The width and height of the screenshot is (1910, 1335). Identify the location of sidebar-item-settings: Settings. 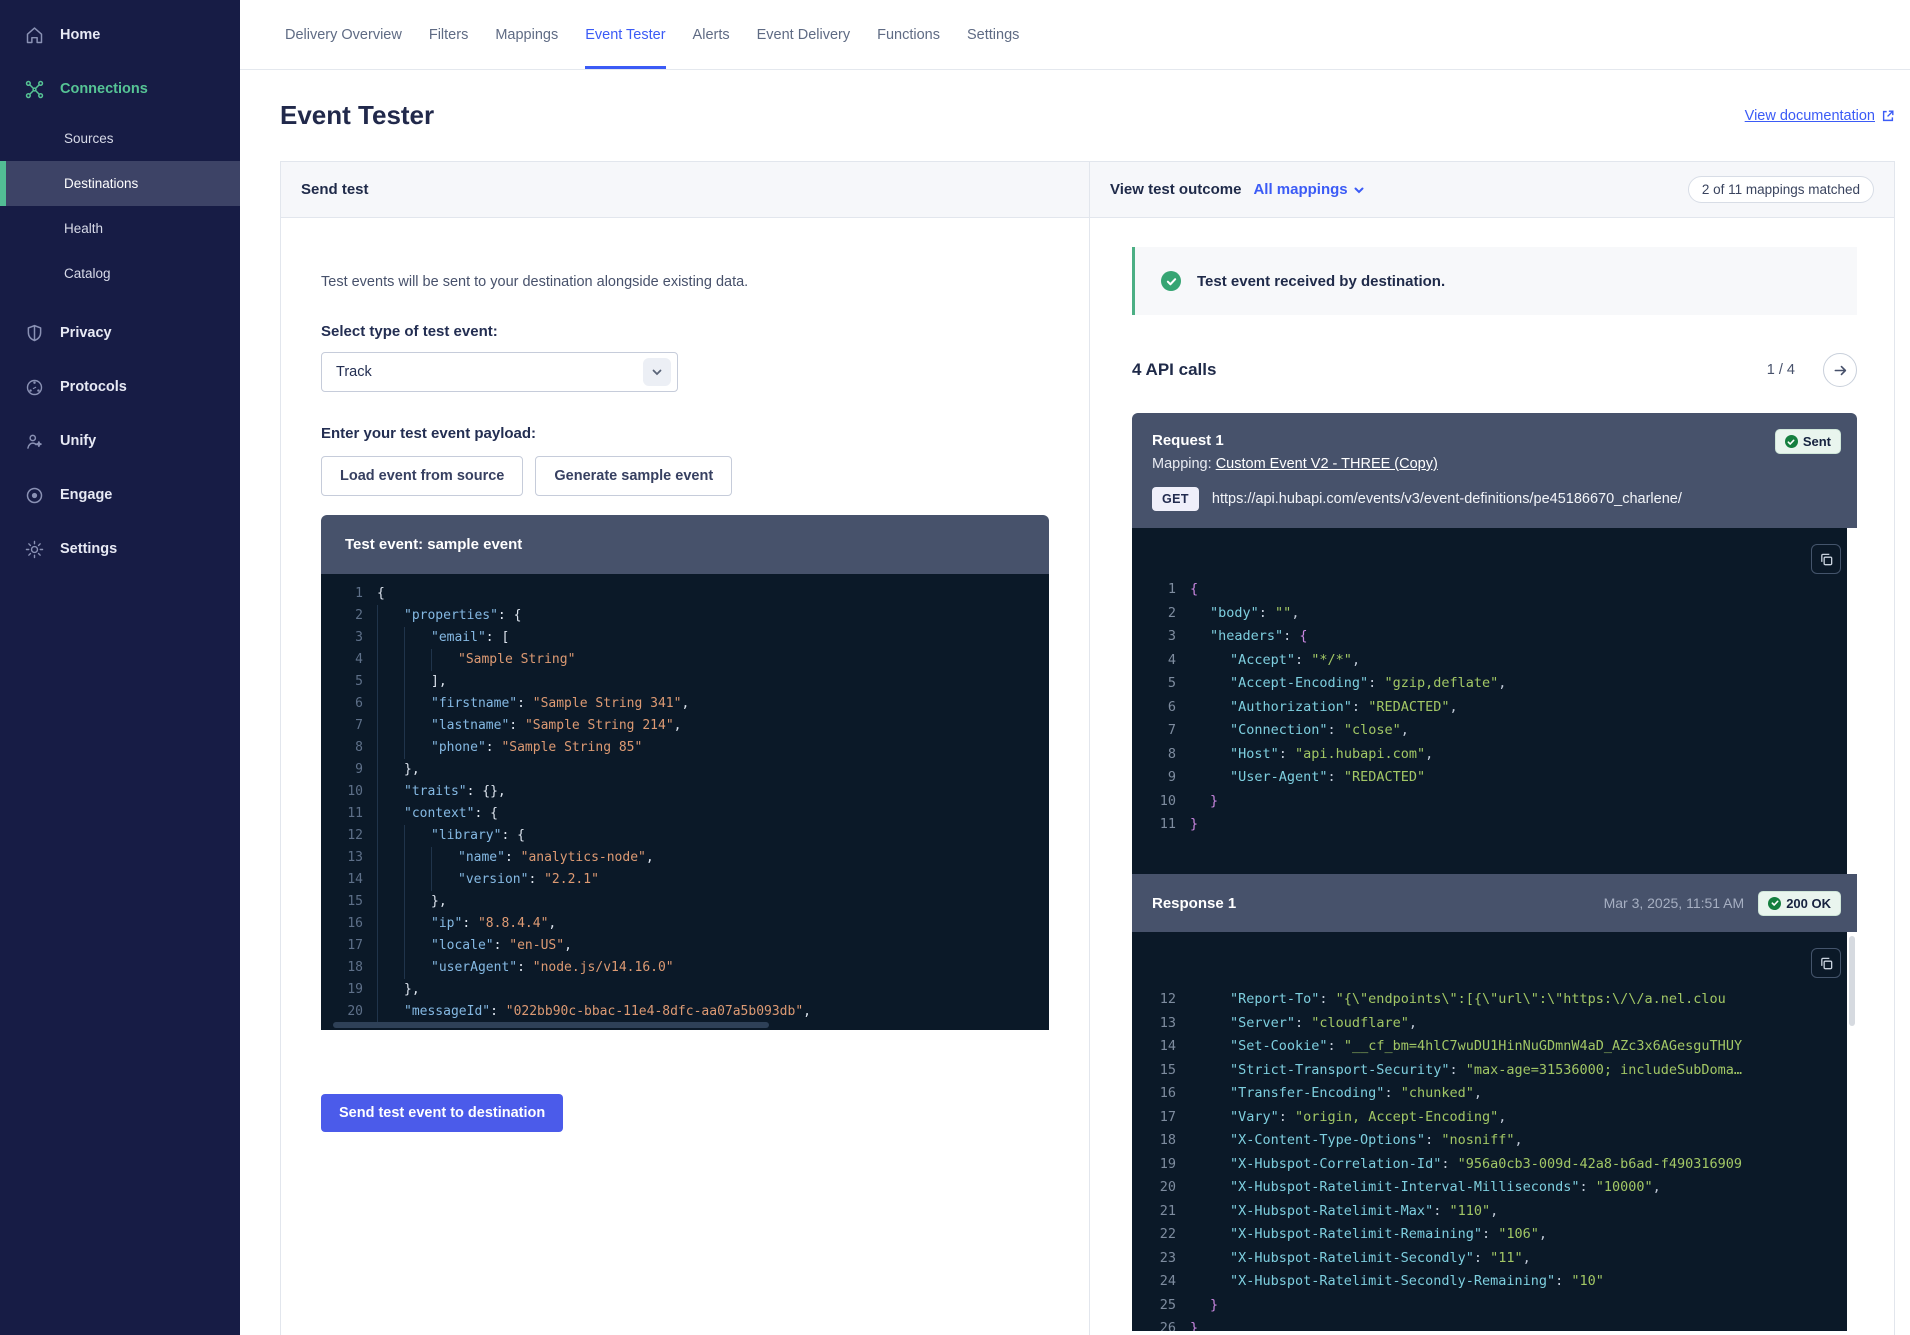
(120, 549).